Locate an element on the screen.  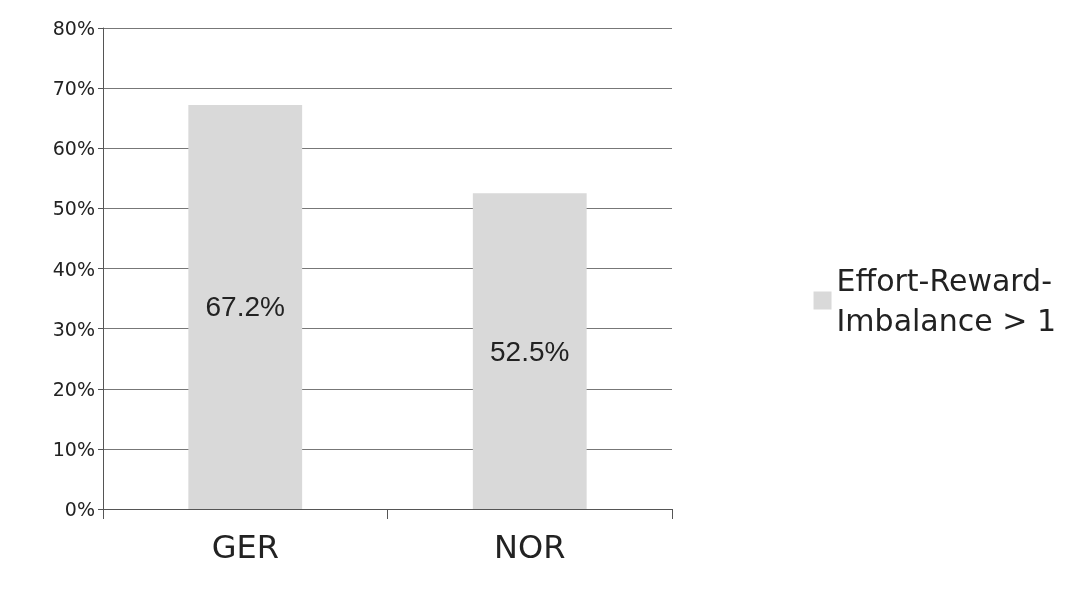
y-tick-label: 20% is located at coordinates (73, 388).